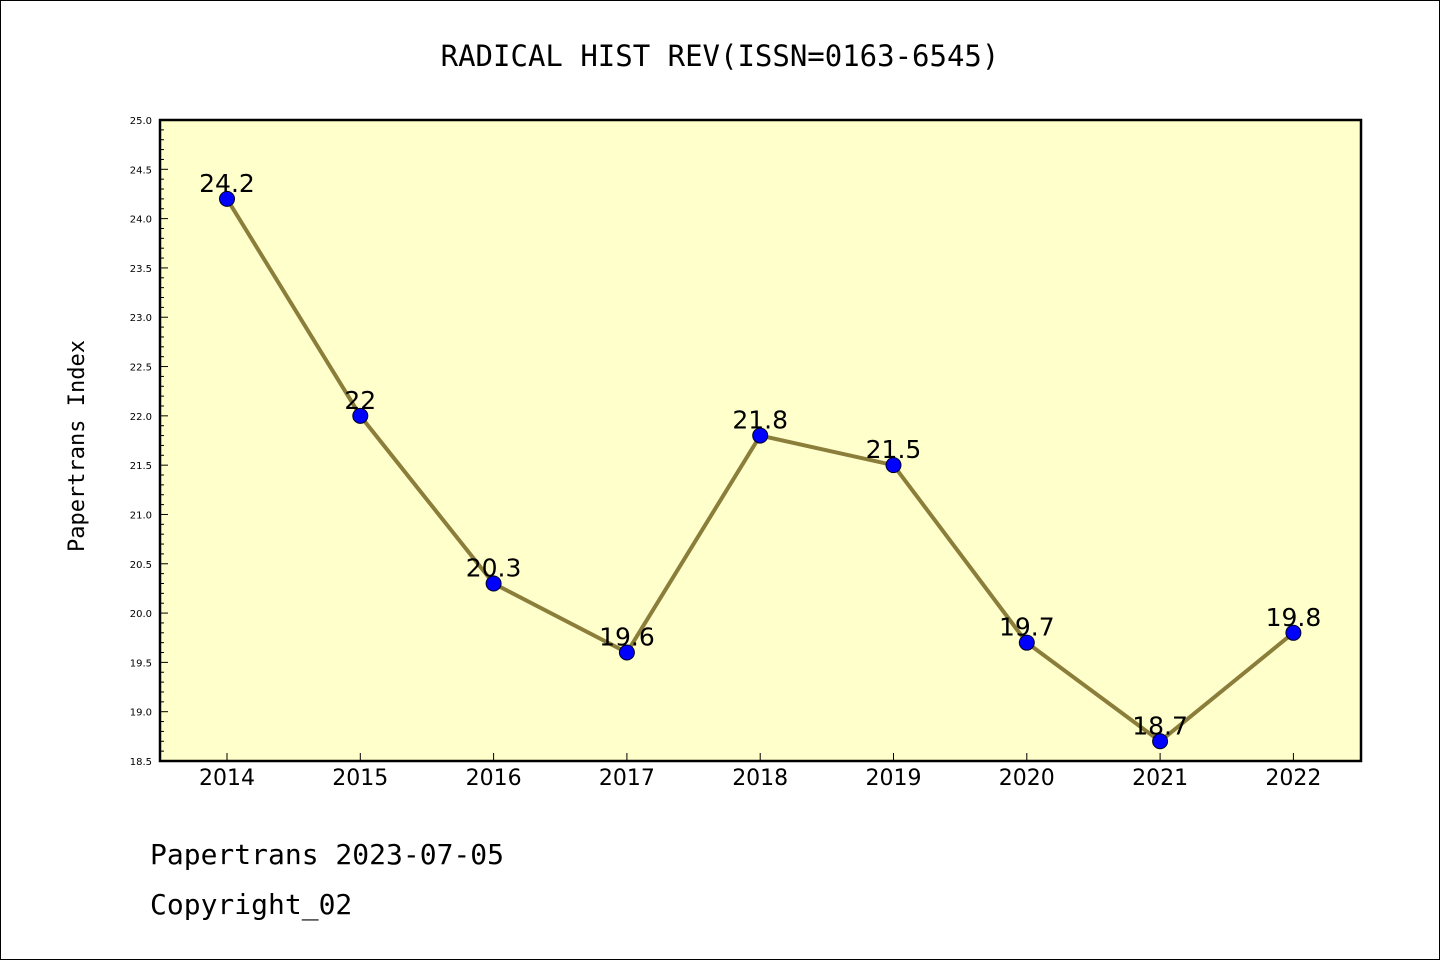 This screenshot has width=1440, height=960. I want to click on x-tick-label: 2019, so click(894, 778).